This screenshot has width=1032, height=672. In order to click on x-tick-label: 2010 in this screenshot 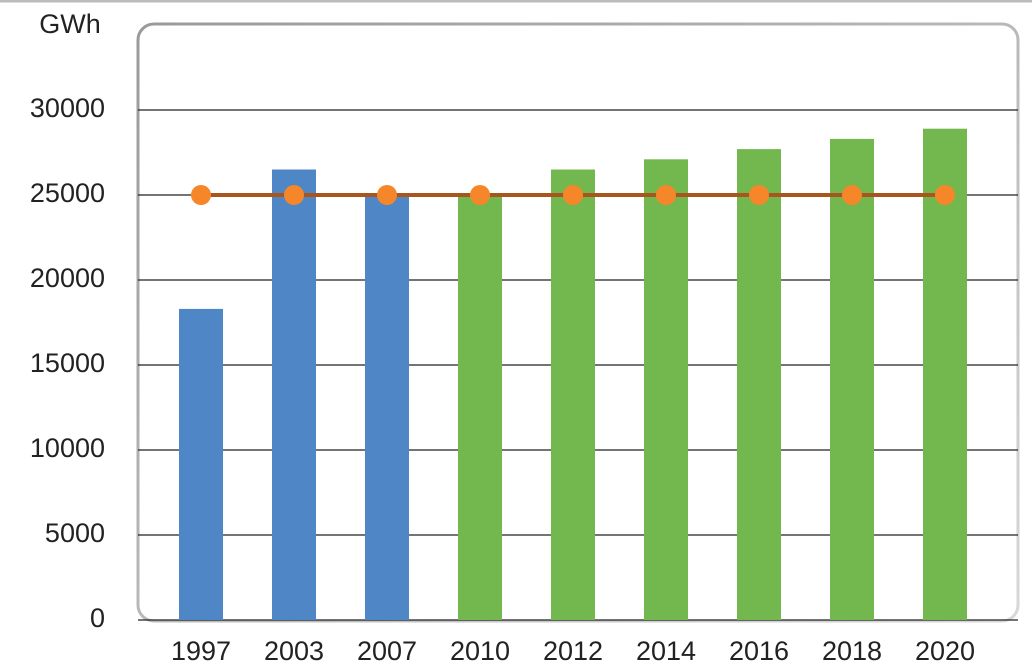, I will do `click(480, 651)`.